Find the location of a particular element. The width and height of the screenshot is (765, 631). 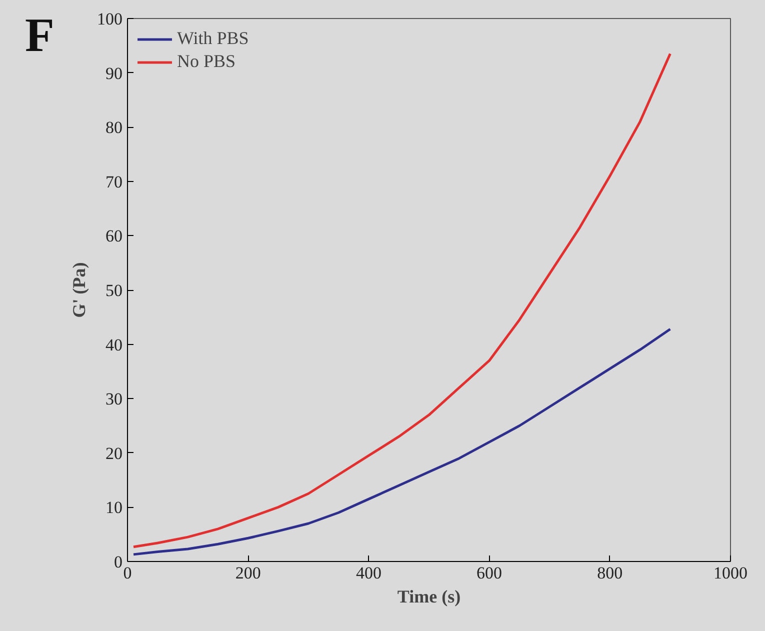

y-tick-label: 30 is located at coordinates (114, 399).